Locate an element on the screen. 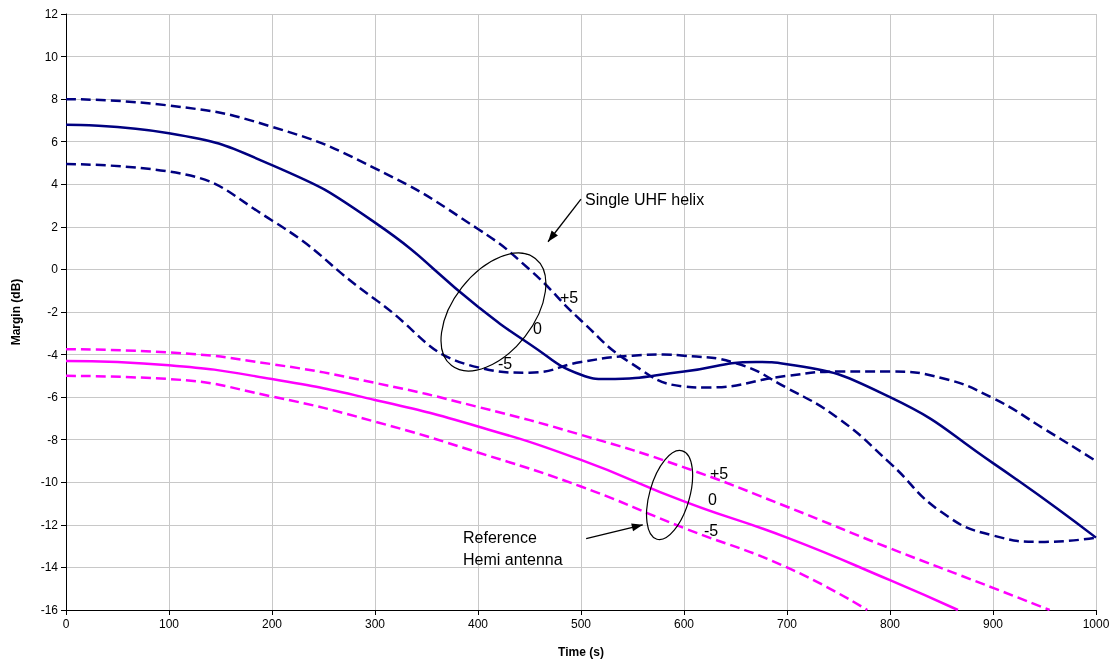 This screenshot has height=670, width=1120. y-tick-label: -2 is located at coordinates (53, 312).